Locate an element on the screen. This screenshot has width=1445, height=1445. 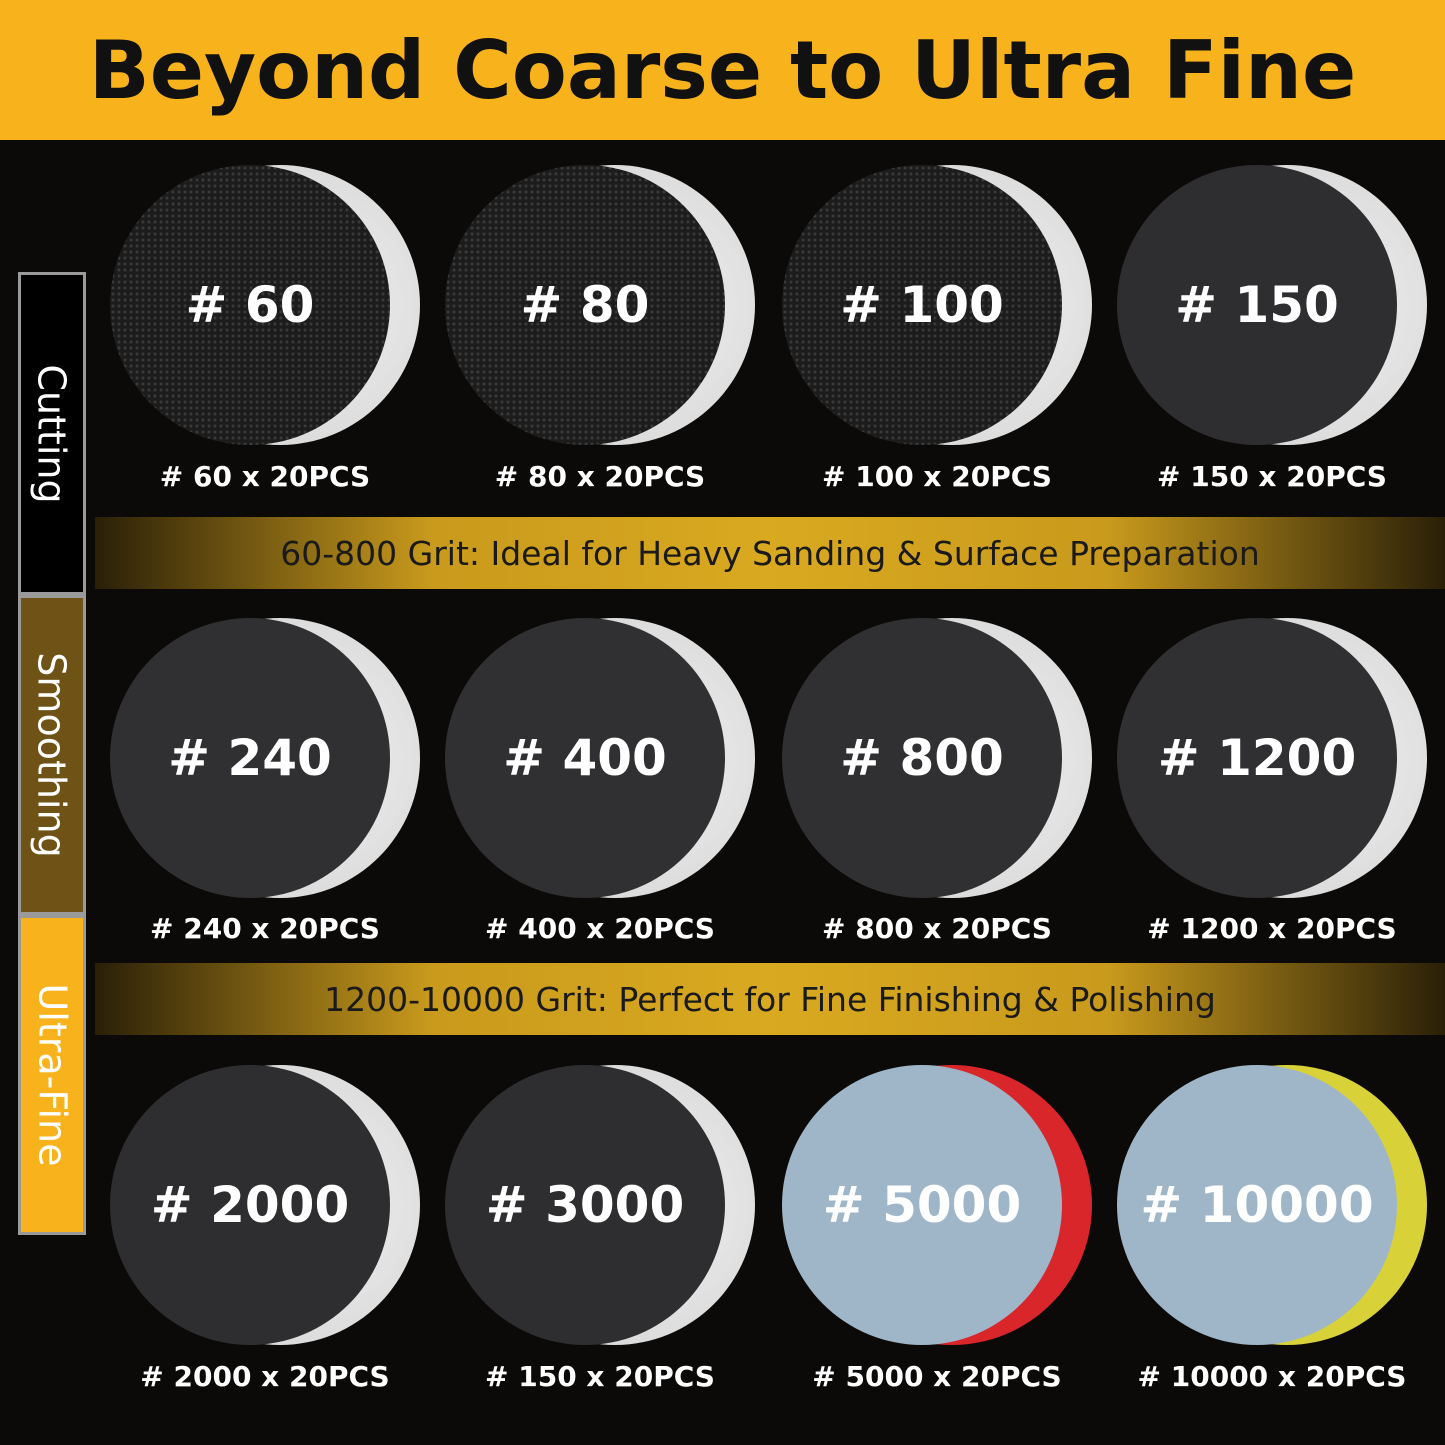
disc: # 800 is located at coordinates (937, 758).